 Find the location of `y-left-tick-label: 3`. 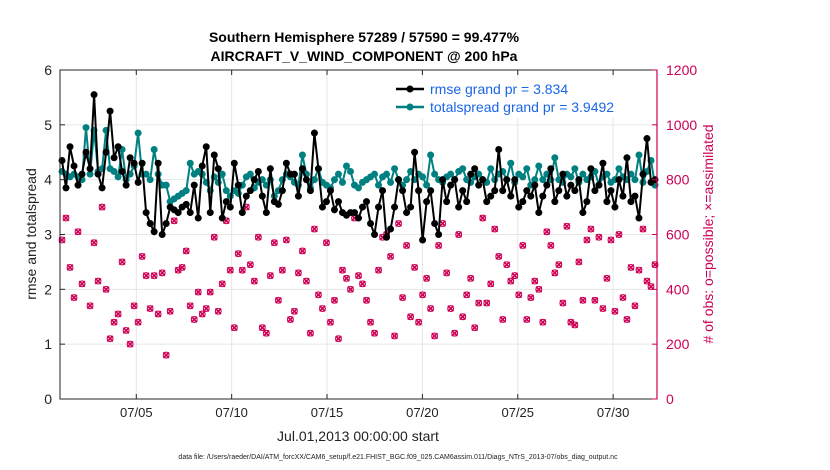

y-left-tick-label: 3 is located at coordinates (48, 235).